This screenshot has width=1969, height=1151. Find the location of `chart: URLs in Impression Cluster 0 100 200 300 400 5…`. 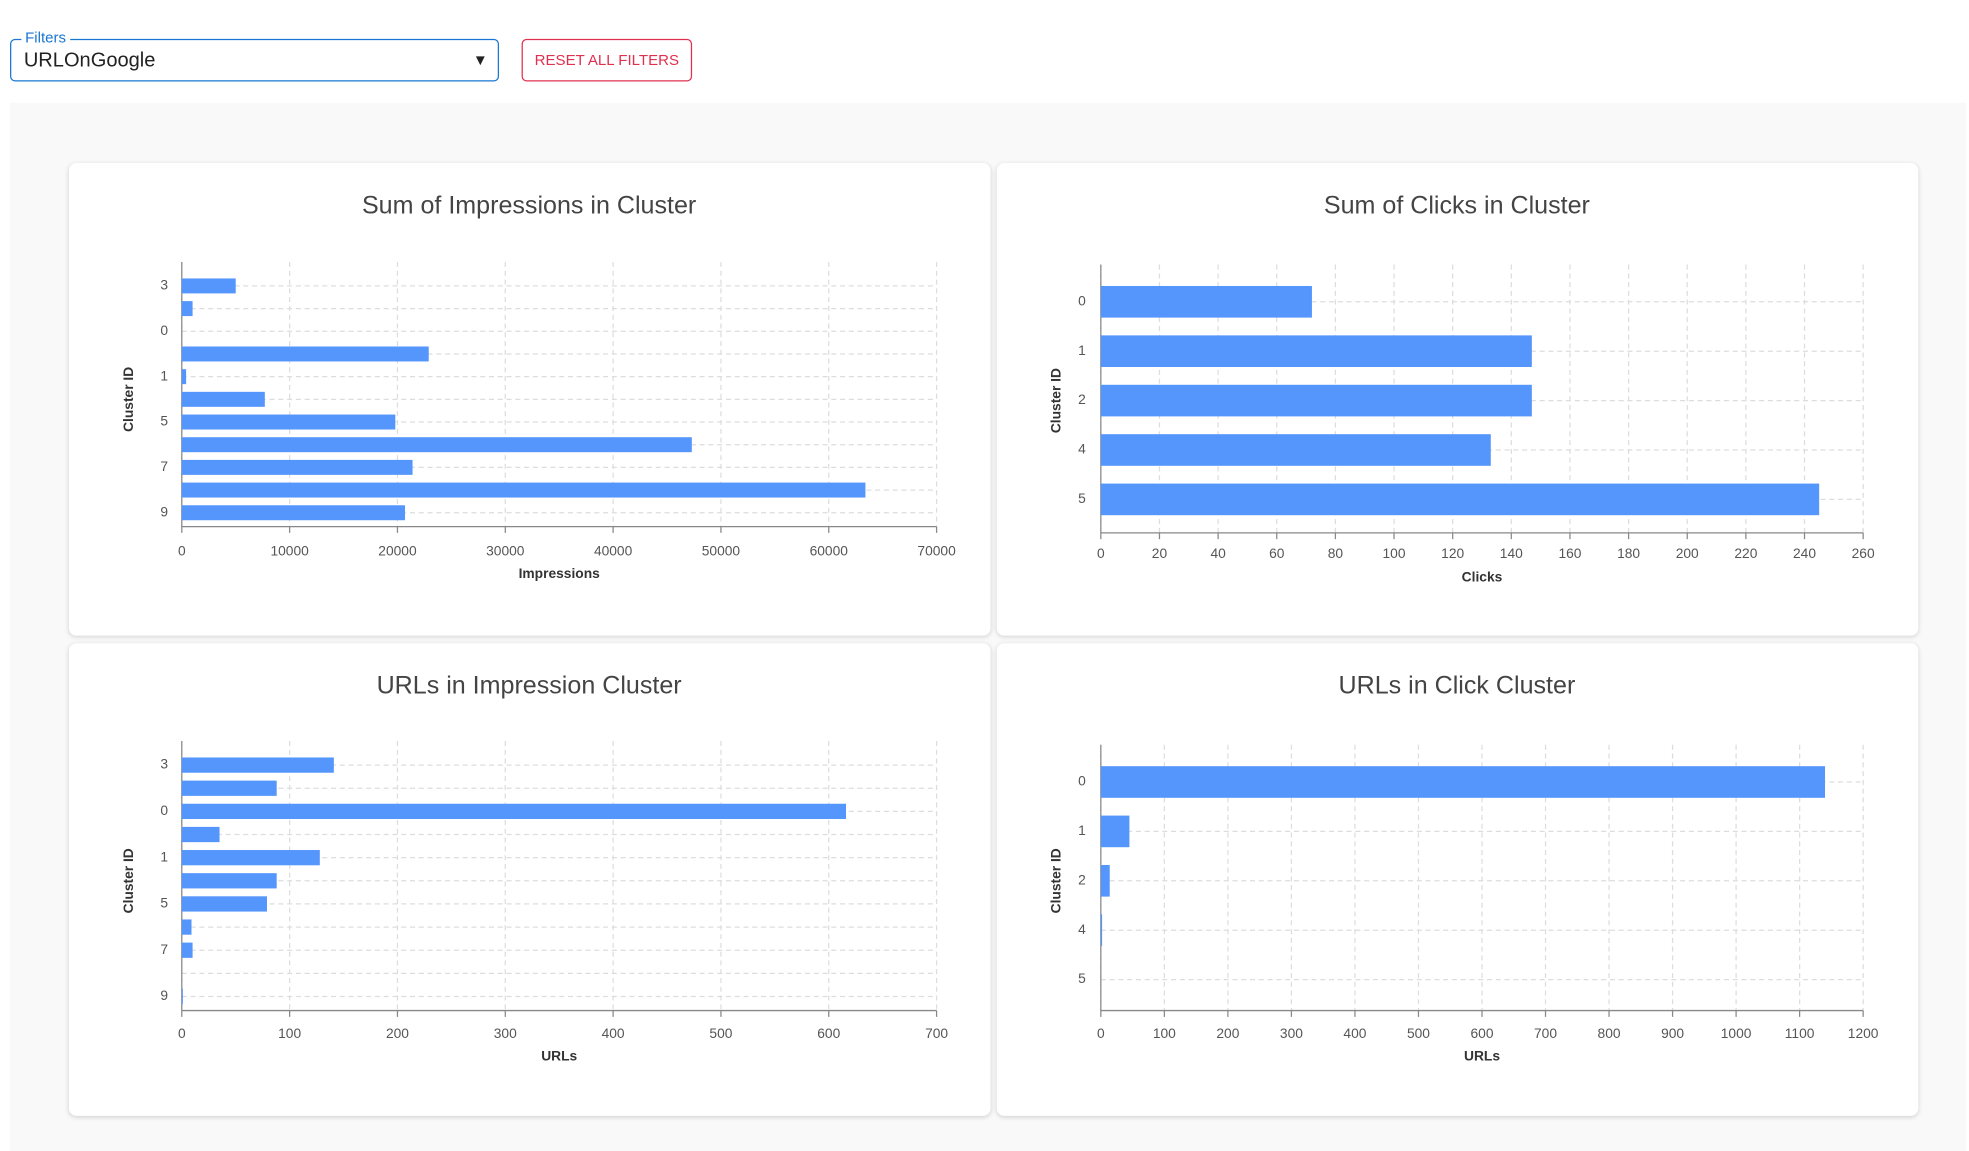

chart: URLs in Impression Cluster 0 100 200 300 400 5… is located at coordinates (535, 868).